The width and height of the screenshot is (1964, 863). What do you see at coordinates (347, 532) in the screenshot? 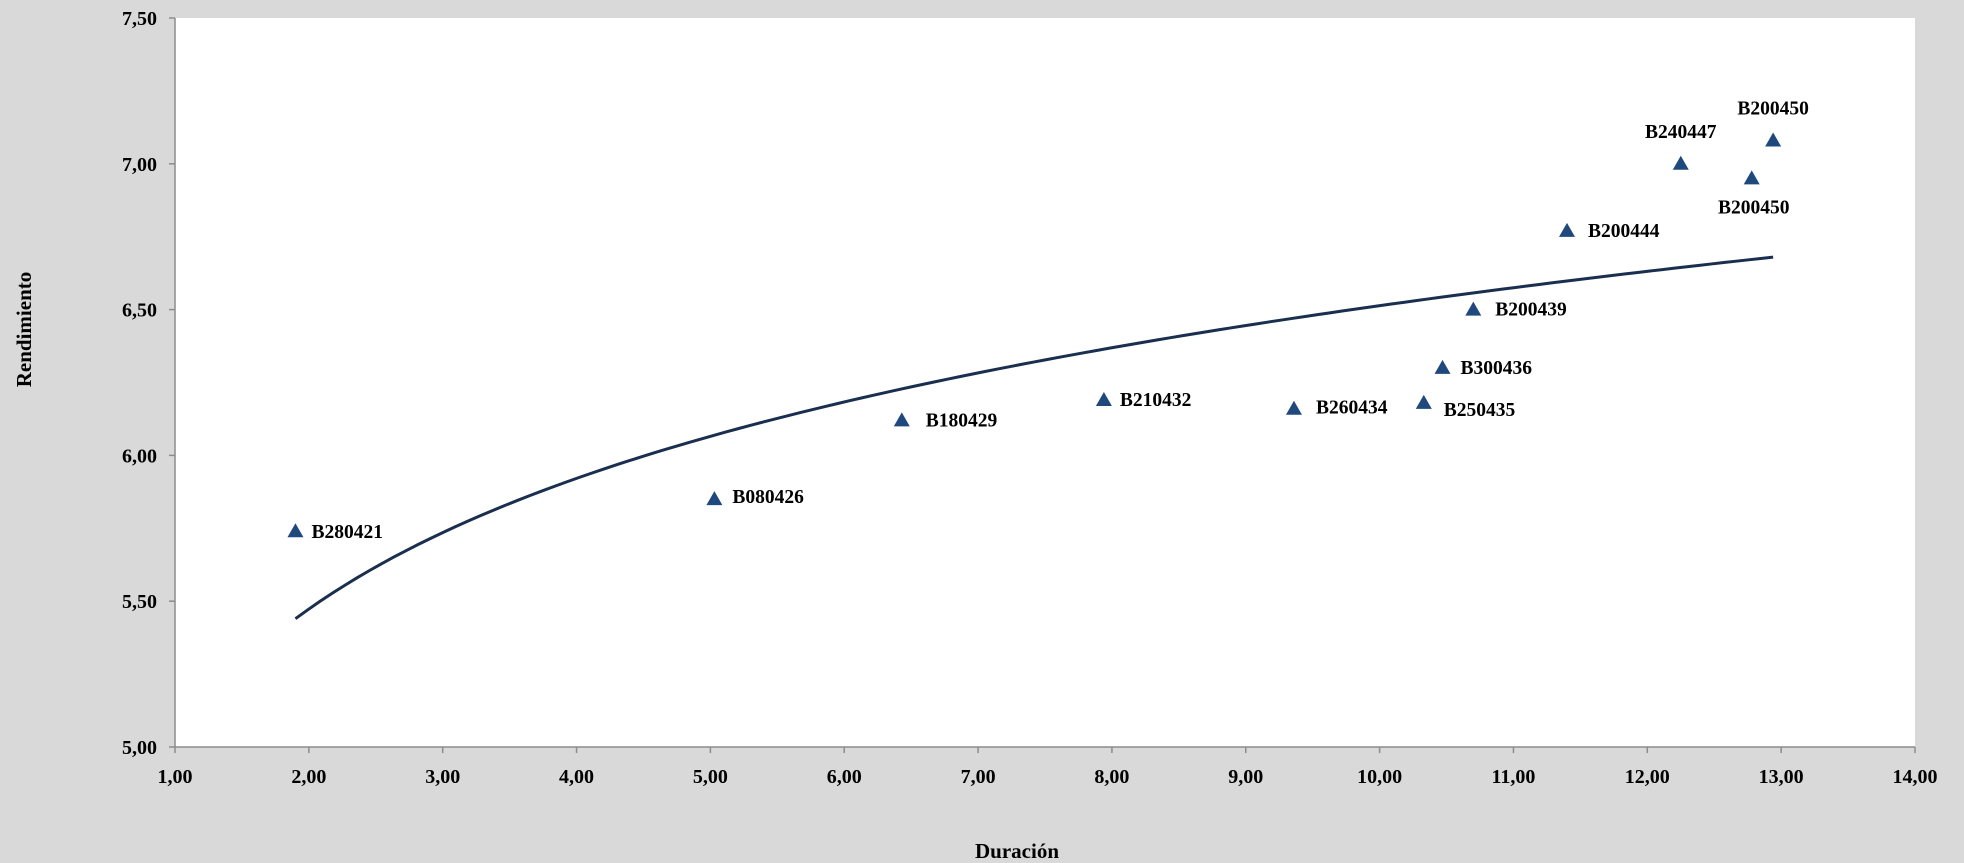
I see `data-point-label: B280421` at bounding box center [347, 532].